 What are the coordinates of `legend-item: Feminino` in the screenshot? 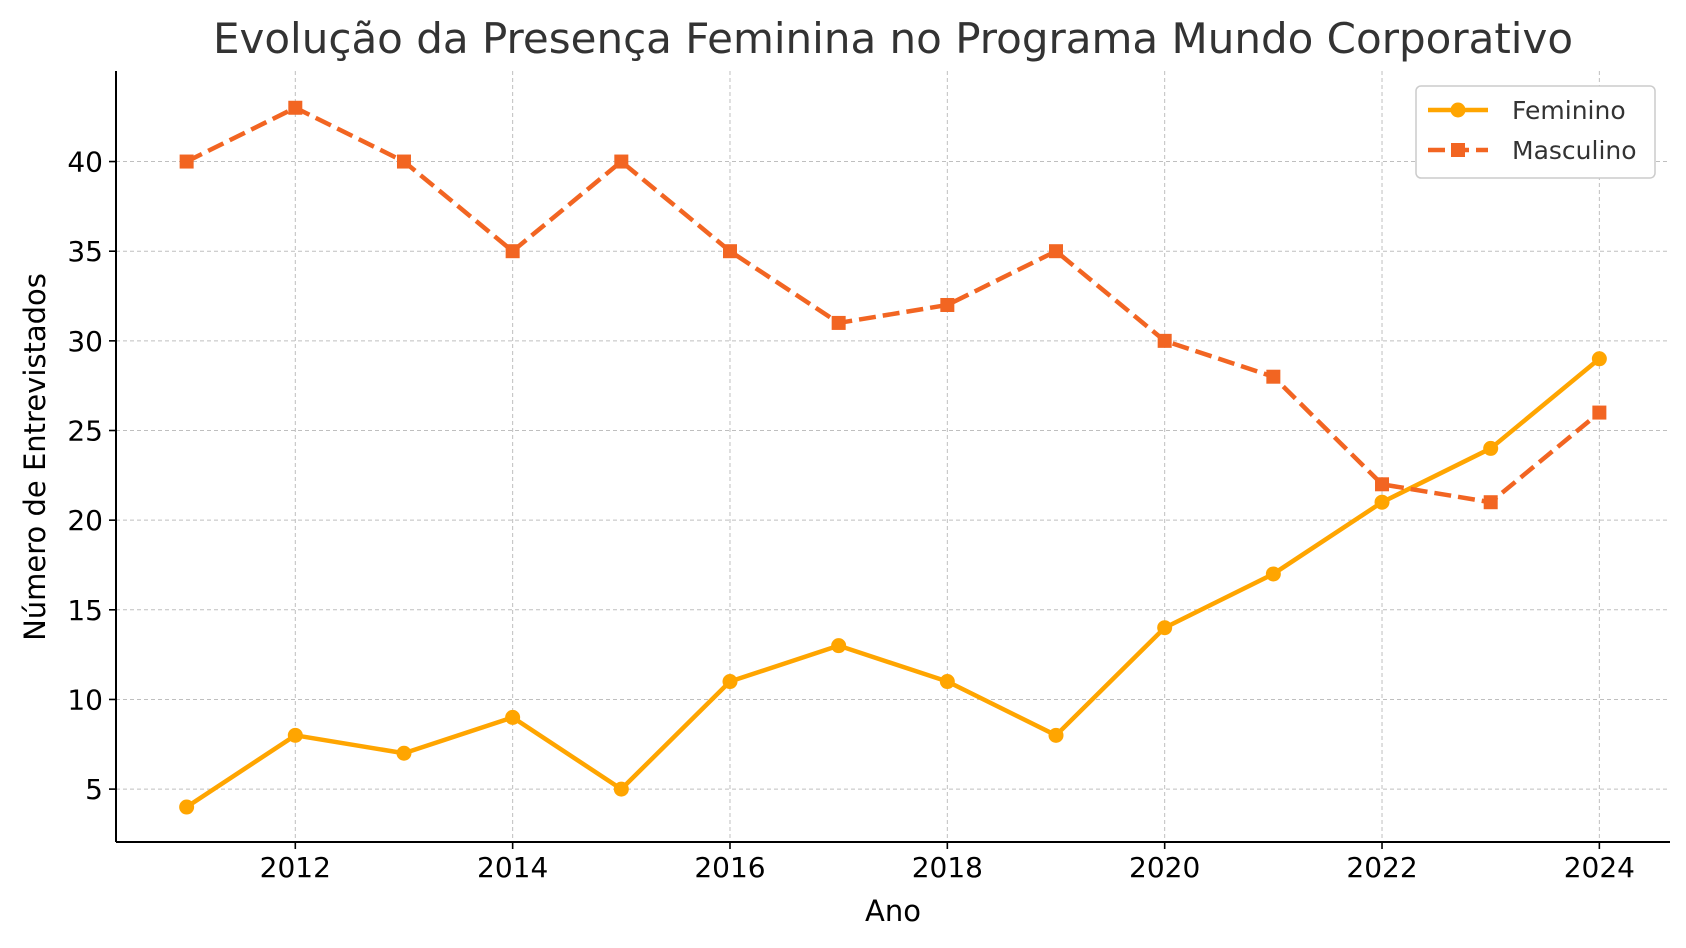 It's located at (1527, 110).